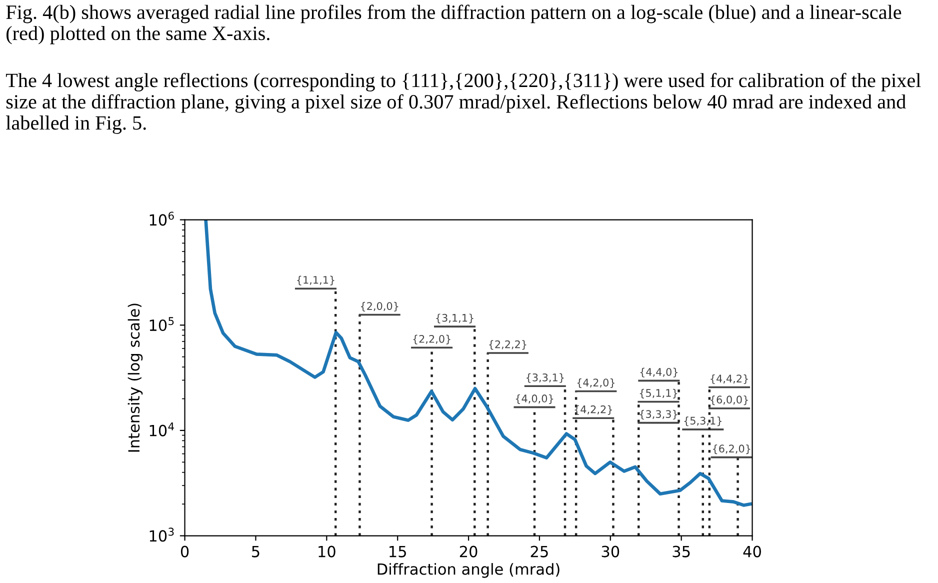 The height and width of the screenshot is (583, 938). Describe the element at coordinates (454, 24) in the screenshot. I see `caption: Fig. 4(b) shows averaged radial line profiles from the diffraction pattern on a log-scale (blue) and a linear-scale (red) plotted on the same X-axis.` at that location.